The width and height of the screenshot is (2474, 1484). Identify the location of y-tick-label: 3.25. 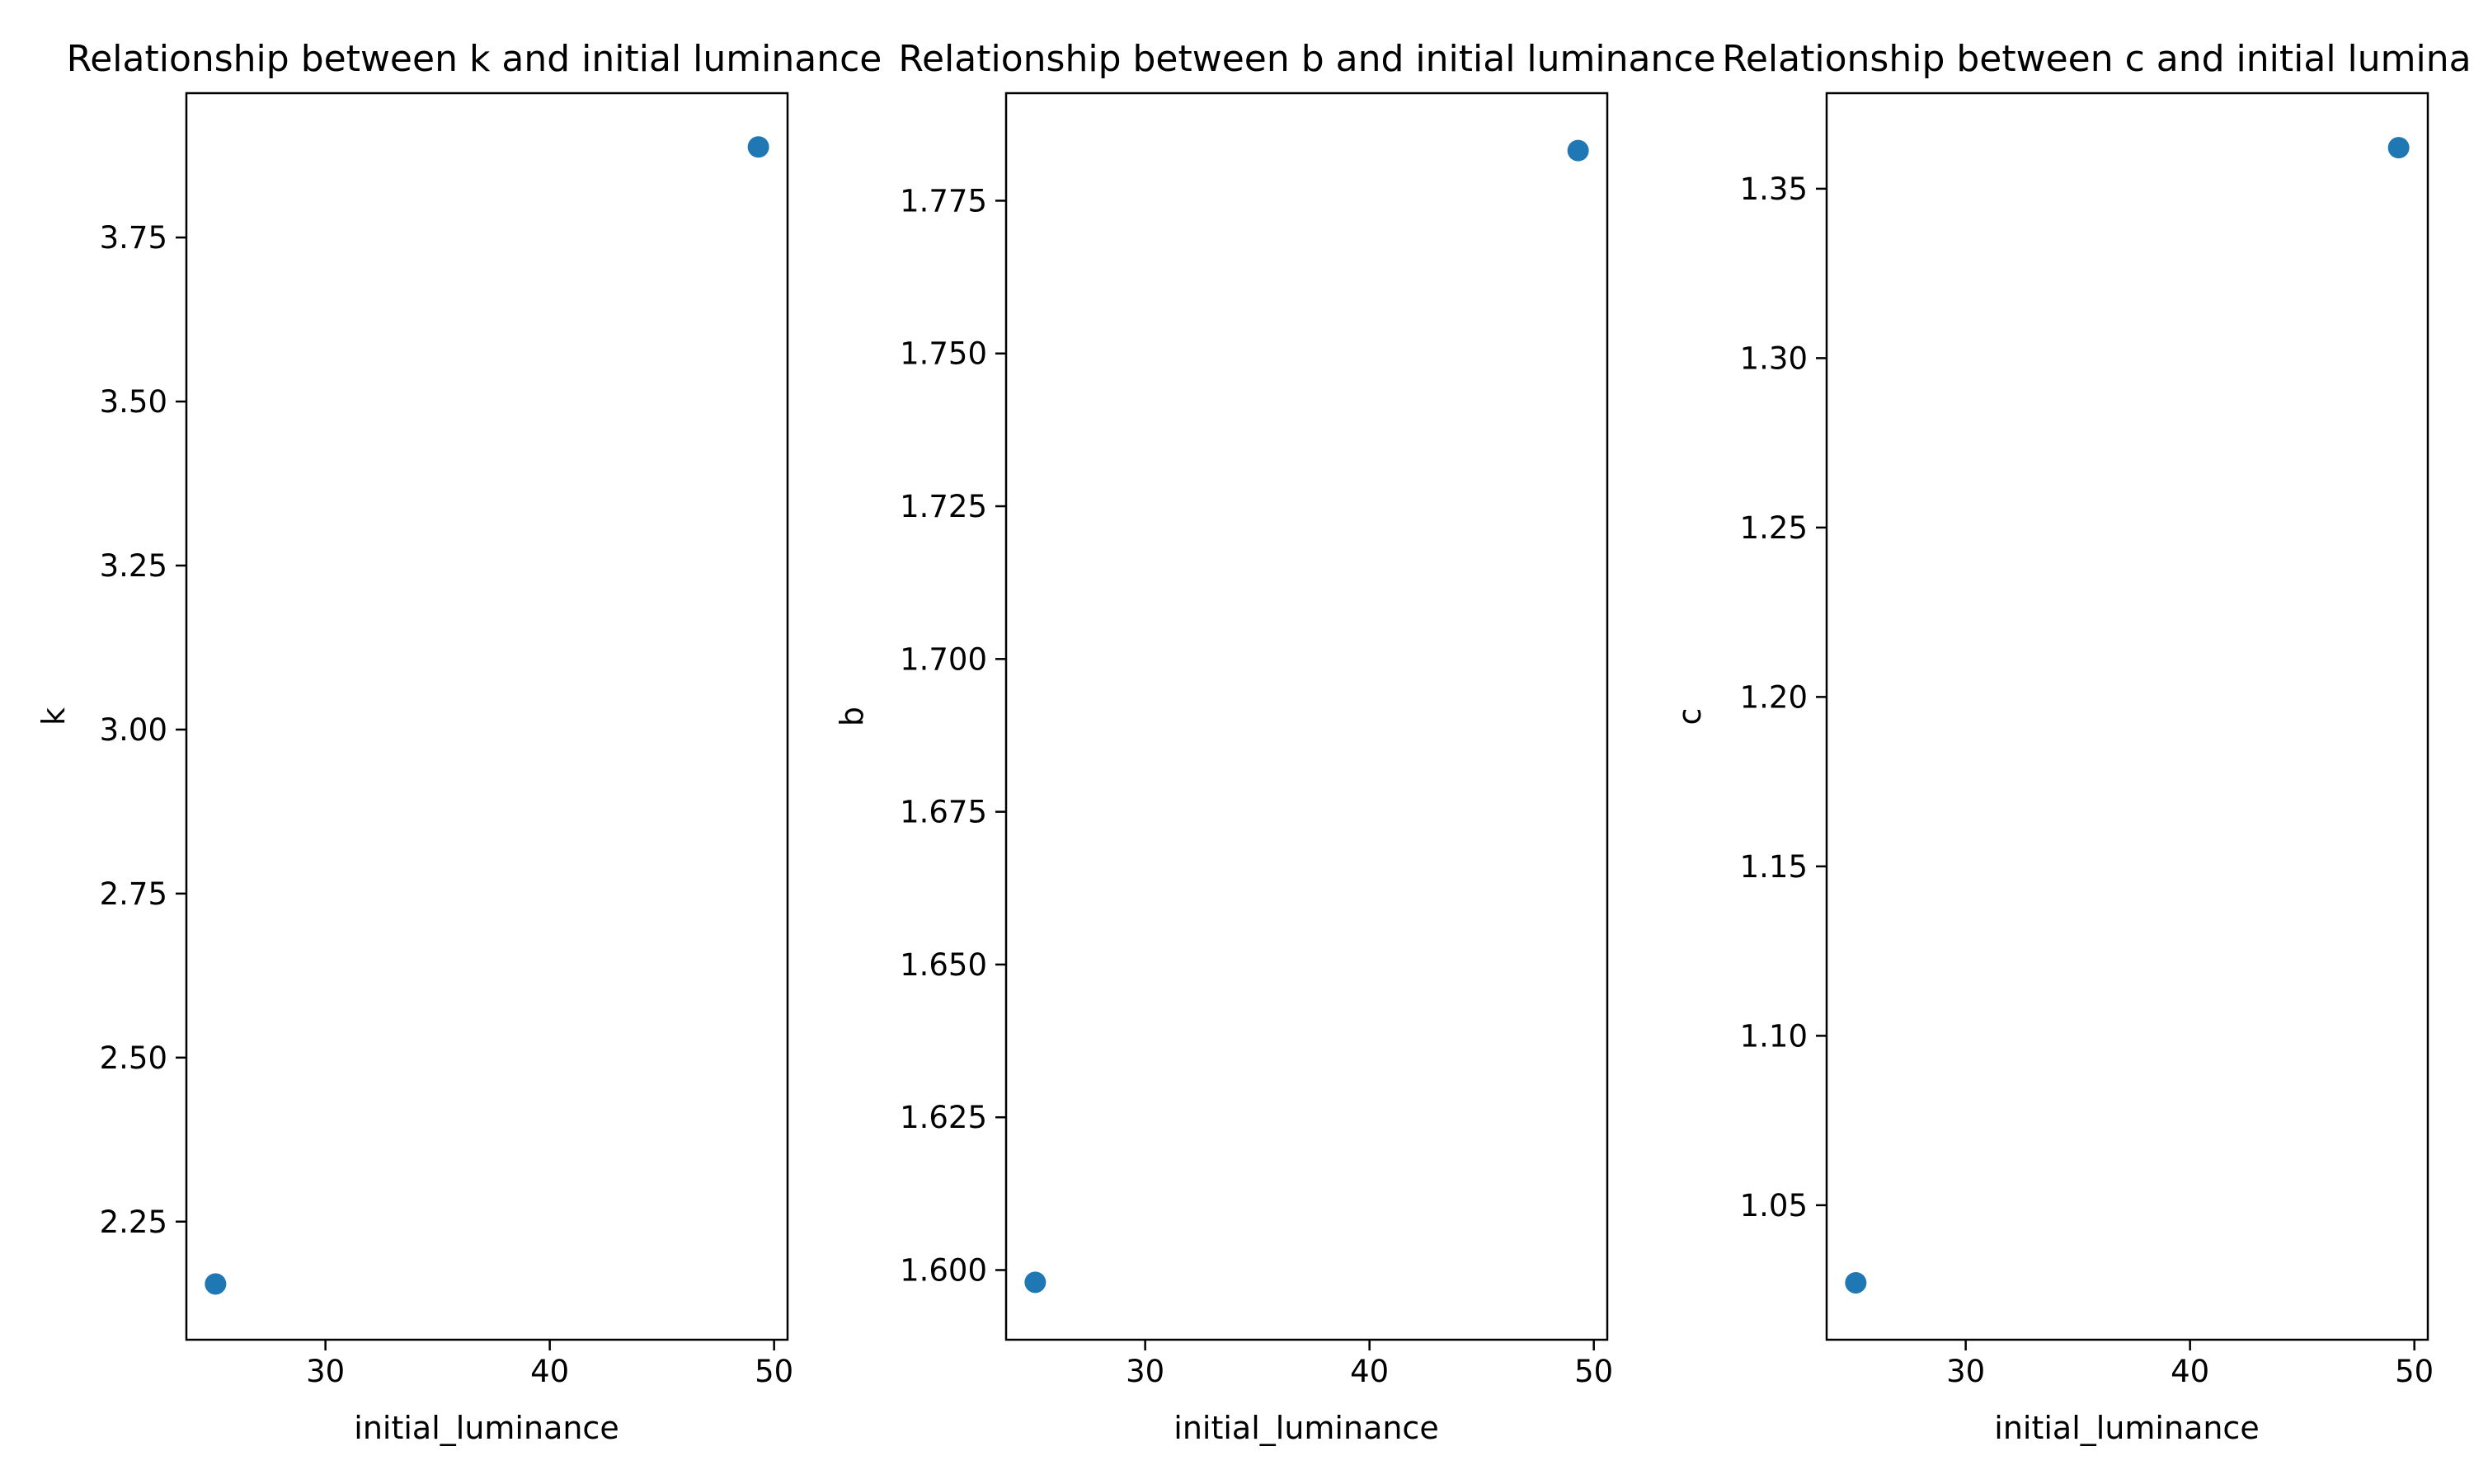
(133, 566).